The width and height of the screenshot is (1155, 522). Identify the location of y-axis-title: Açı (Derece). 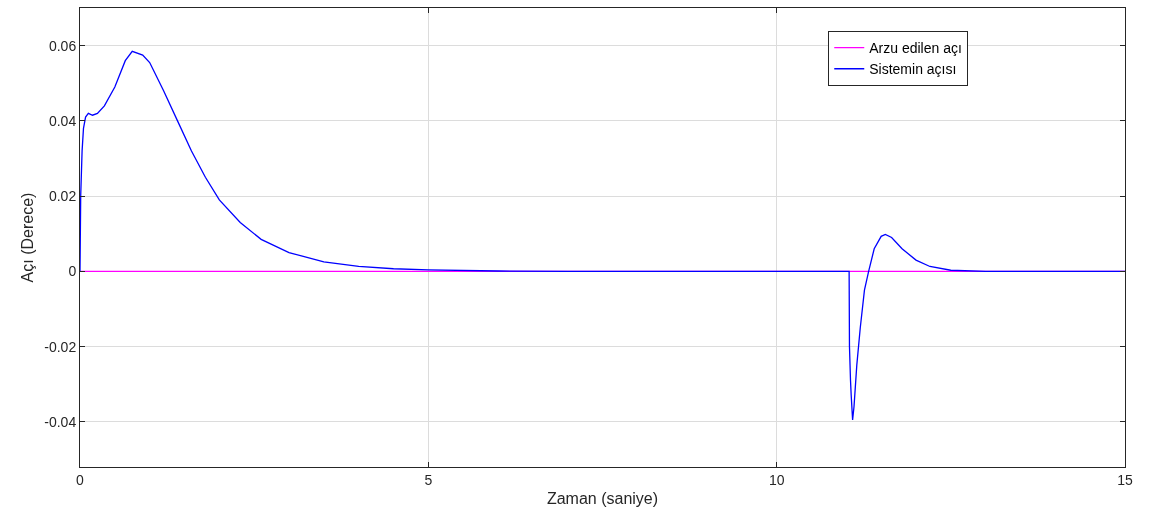
(28, 237).